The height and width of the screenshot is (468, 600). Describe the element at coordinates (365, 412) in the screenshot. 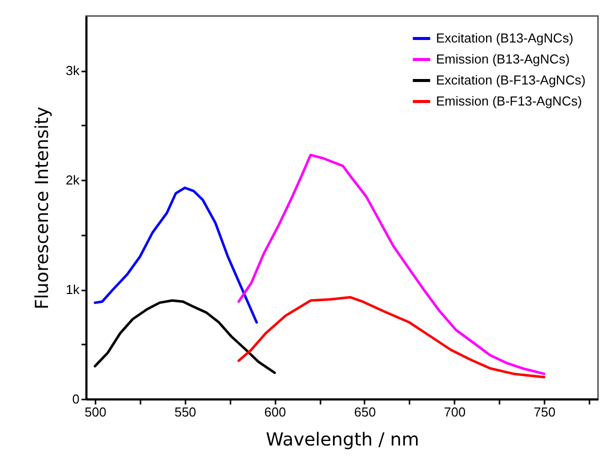

I see `x-tick-label: 650` at that location.